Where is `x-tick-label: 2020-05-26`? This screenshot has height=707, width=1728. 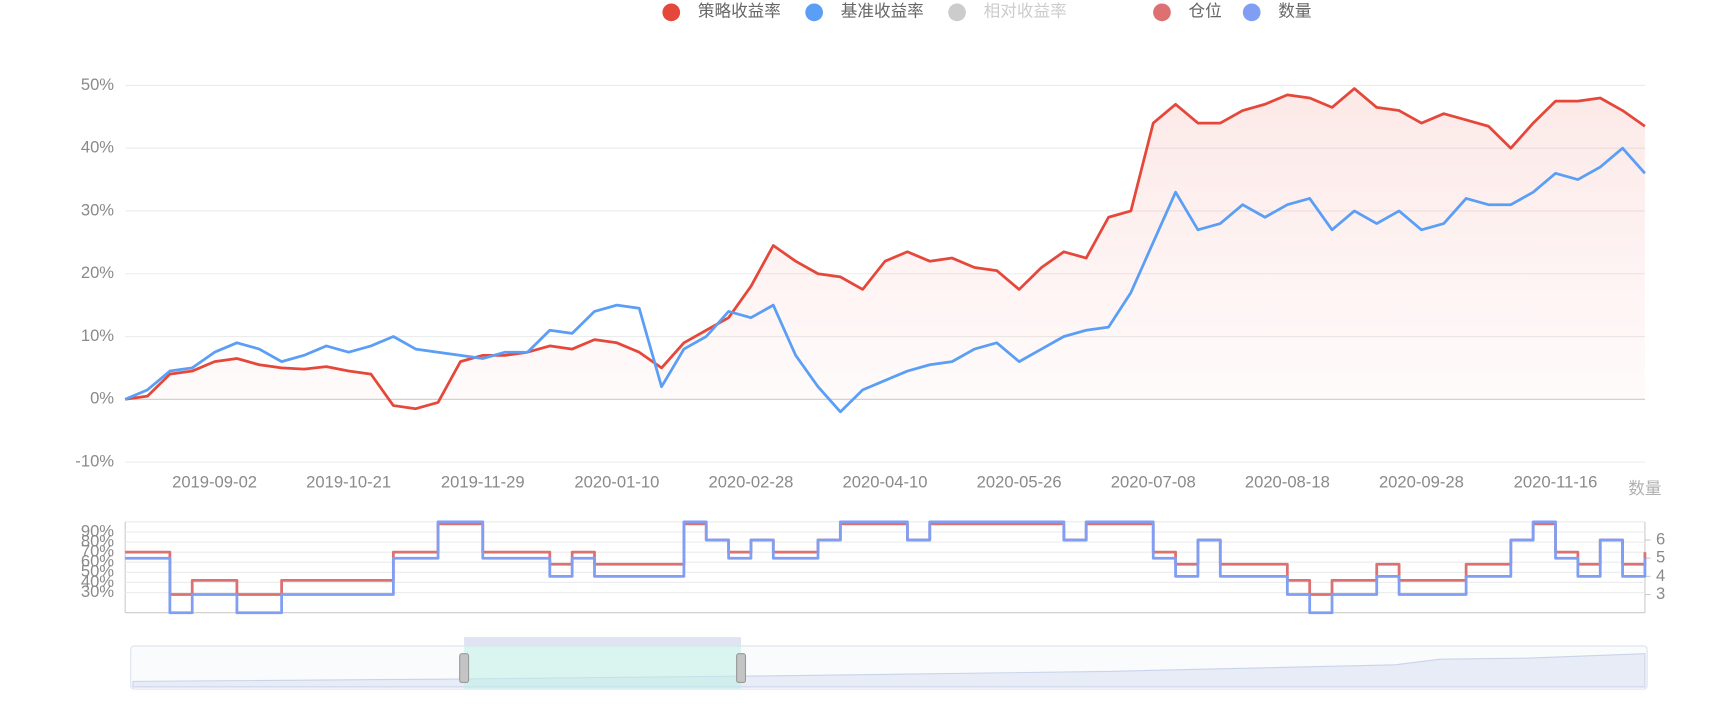 x-tick-label: 2020-05-26 is located at coordinates (1019, 481).